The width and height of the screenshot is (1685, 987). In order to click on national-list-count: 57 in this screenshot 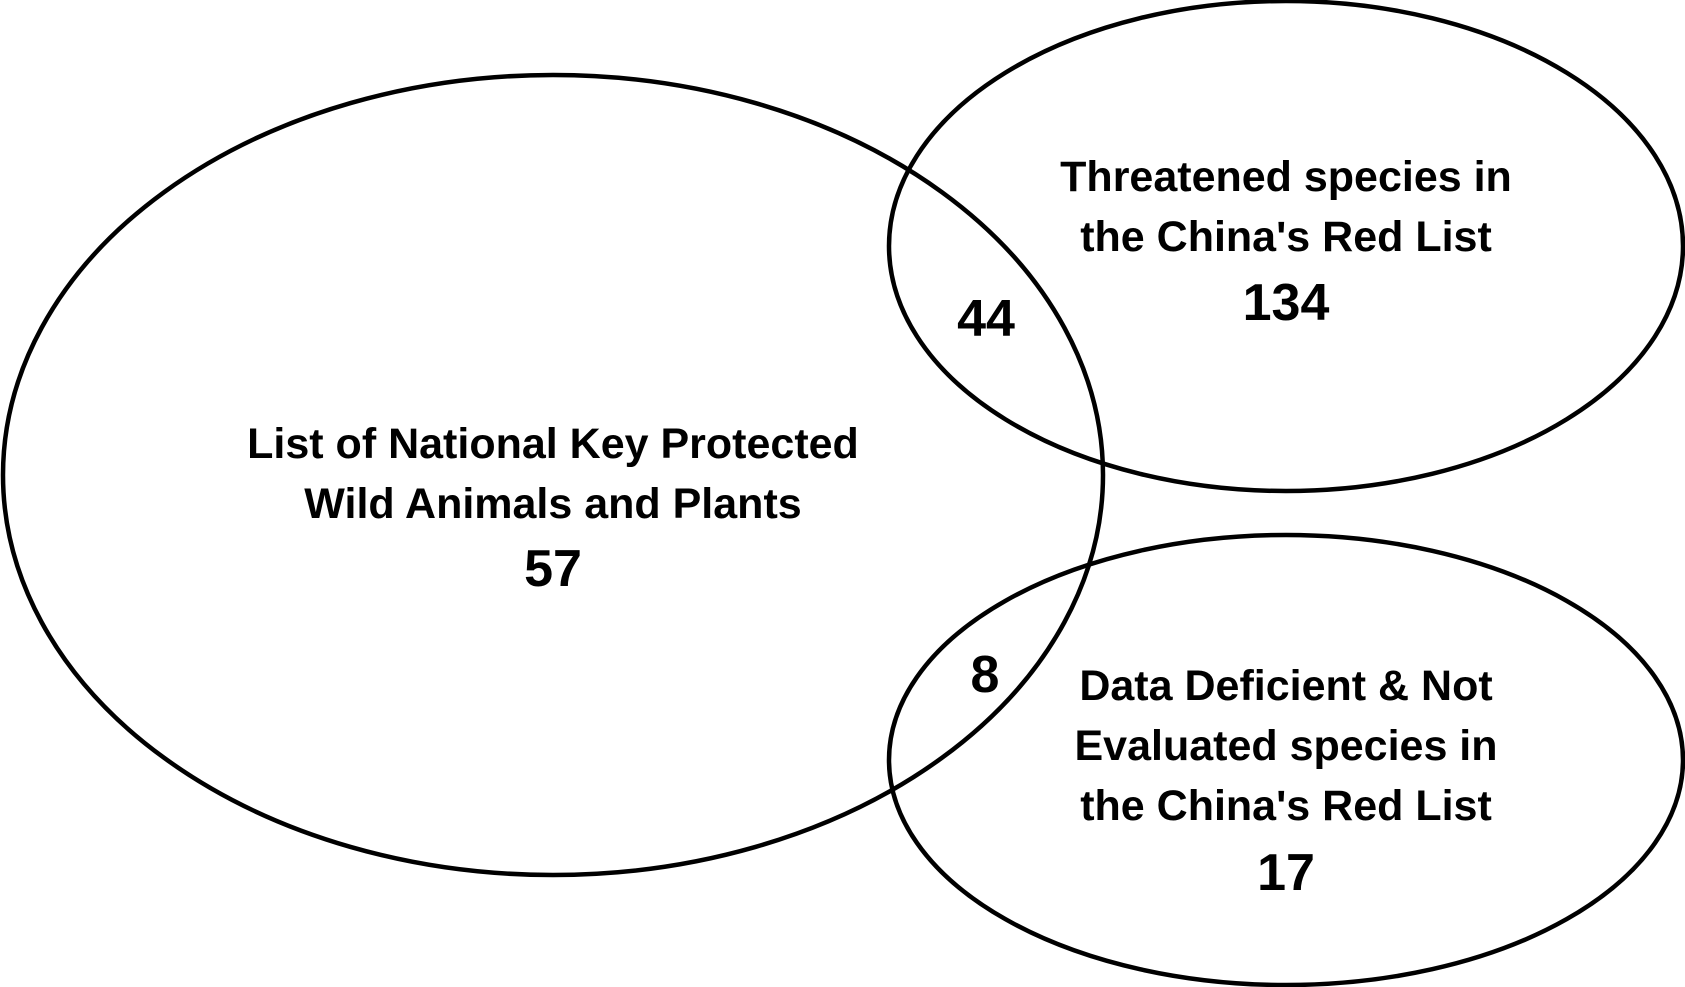, I will do `click(553, 569)`.